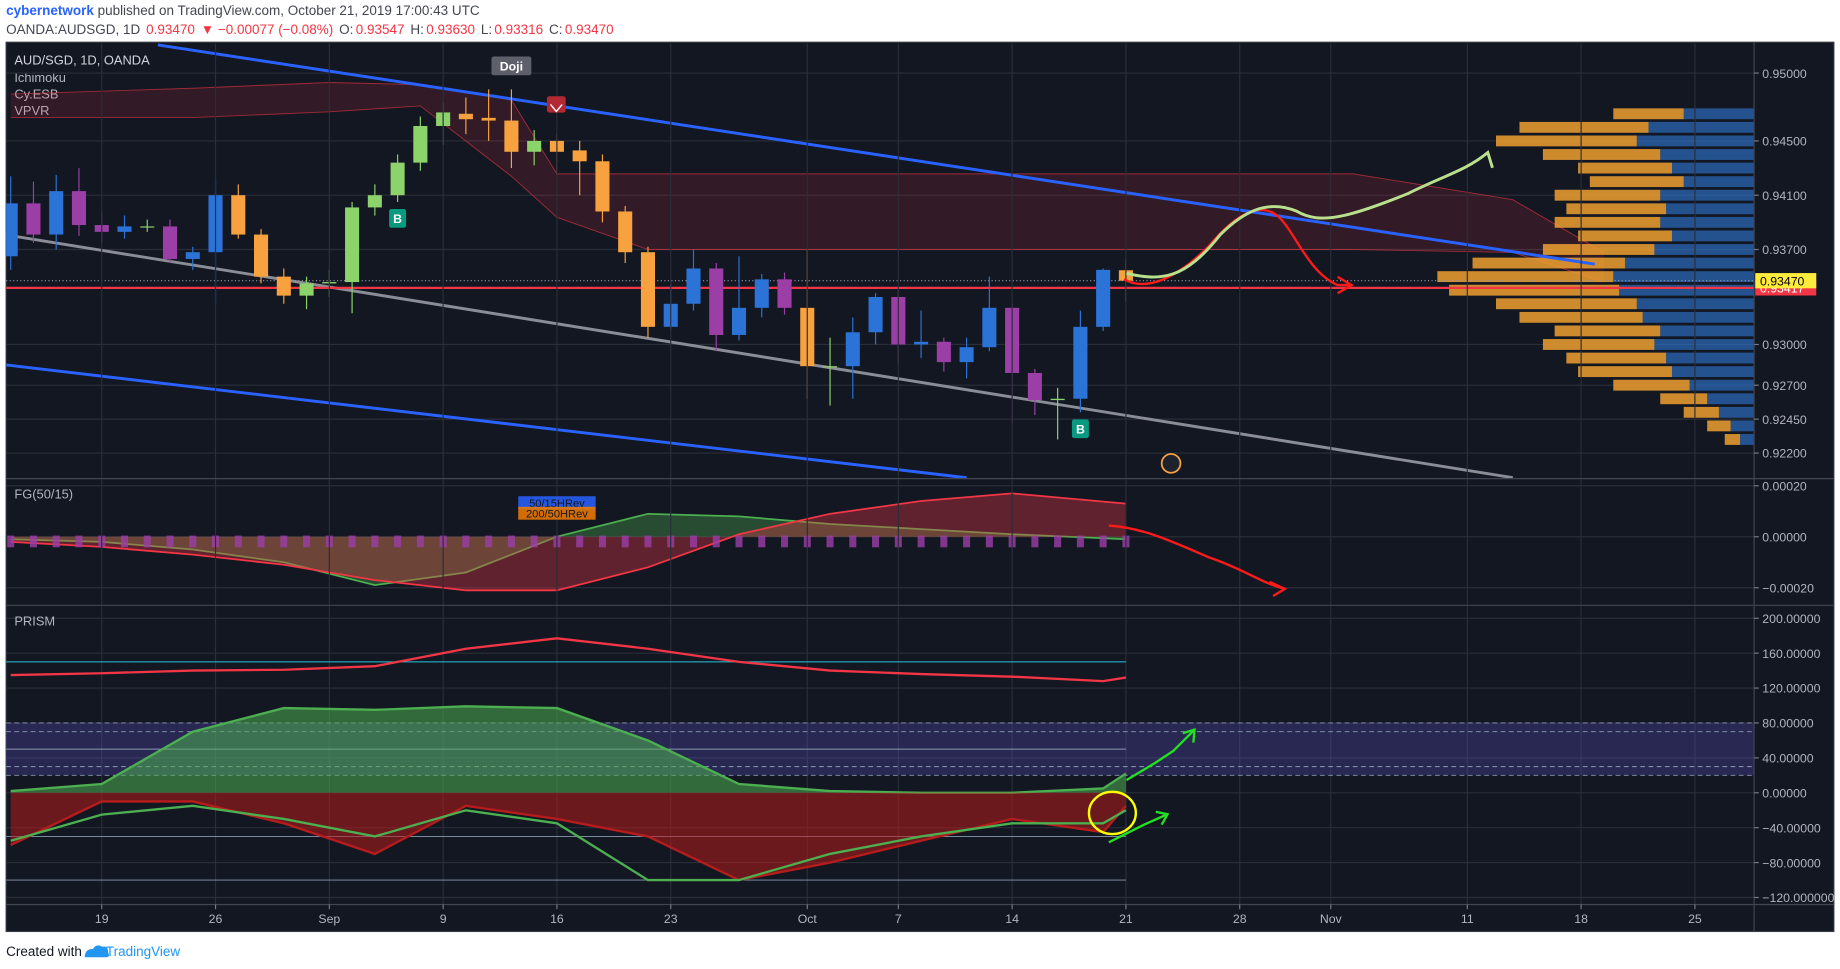 The image size is (1840, 969). What do you see at coordinates (36, 94) in the screenshot?
I see `legend-indicator: Cy.ESB` at bounding box center [36, 94].